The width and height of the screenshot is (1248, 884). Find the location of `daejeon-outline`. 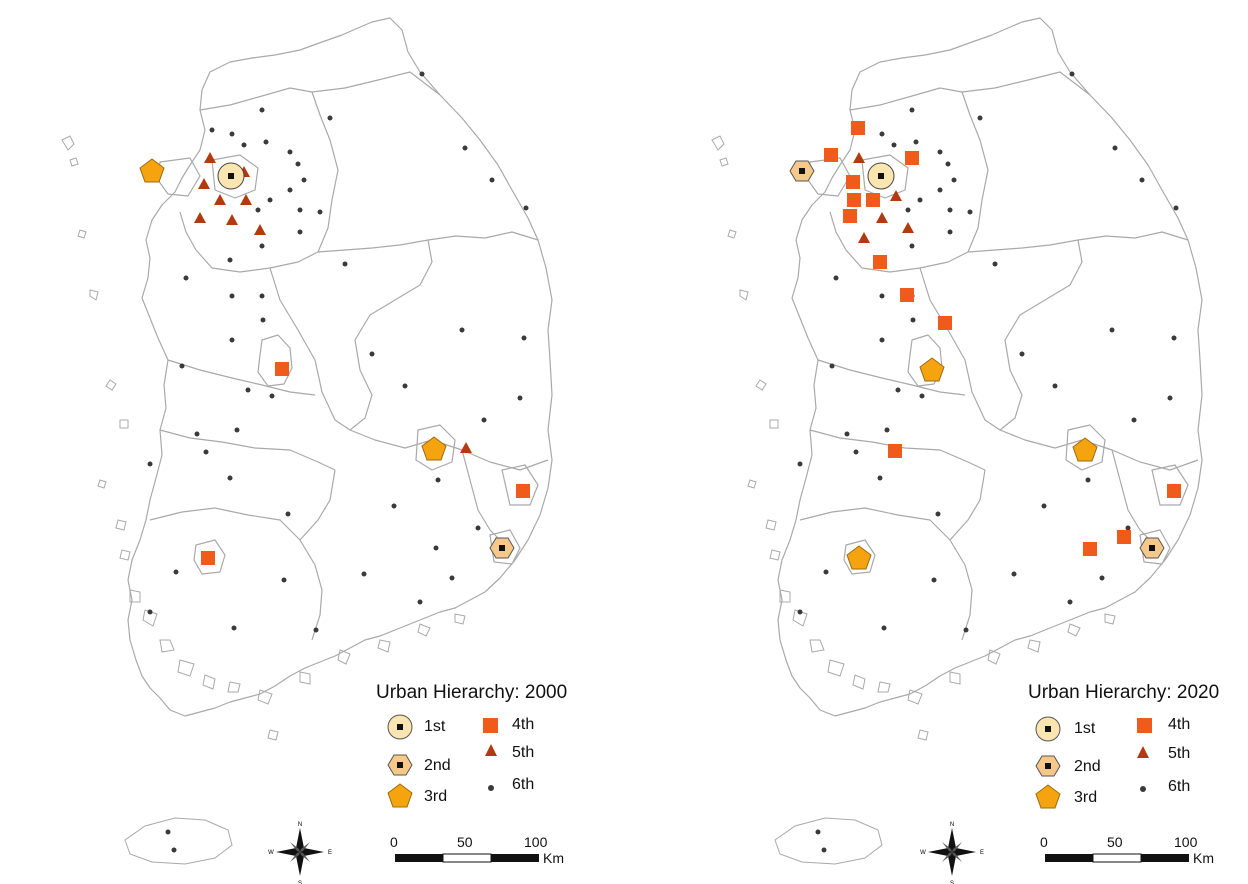

daejeon-outline is located at coordinates (275, 360).